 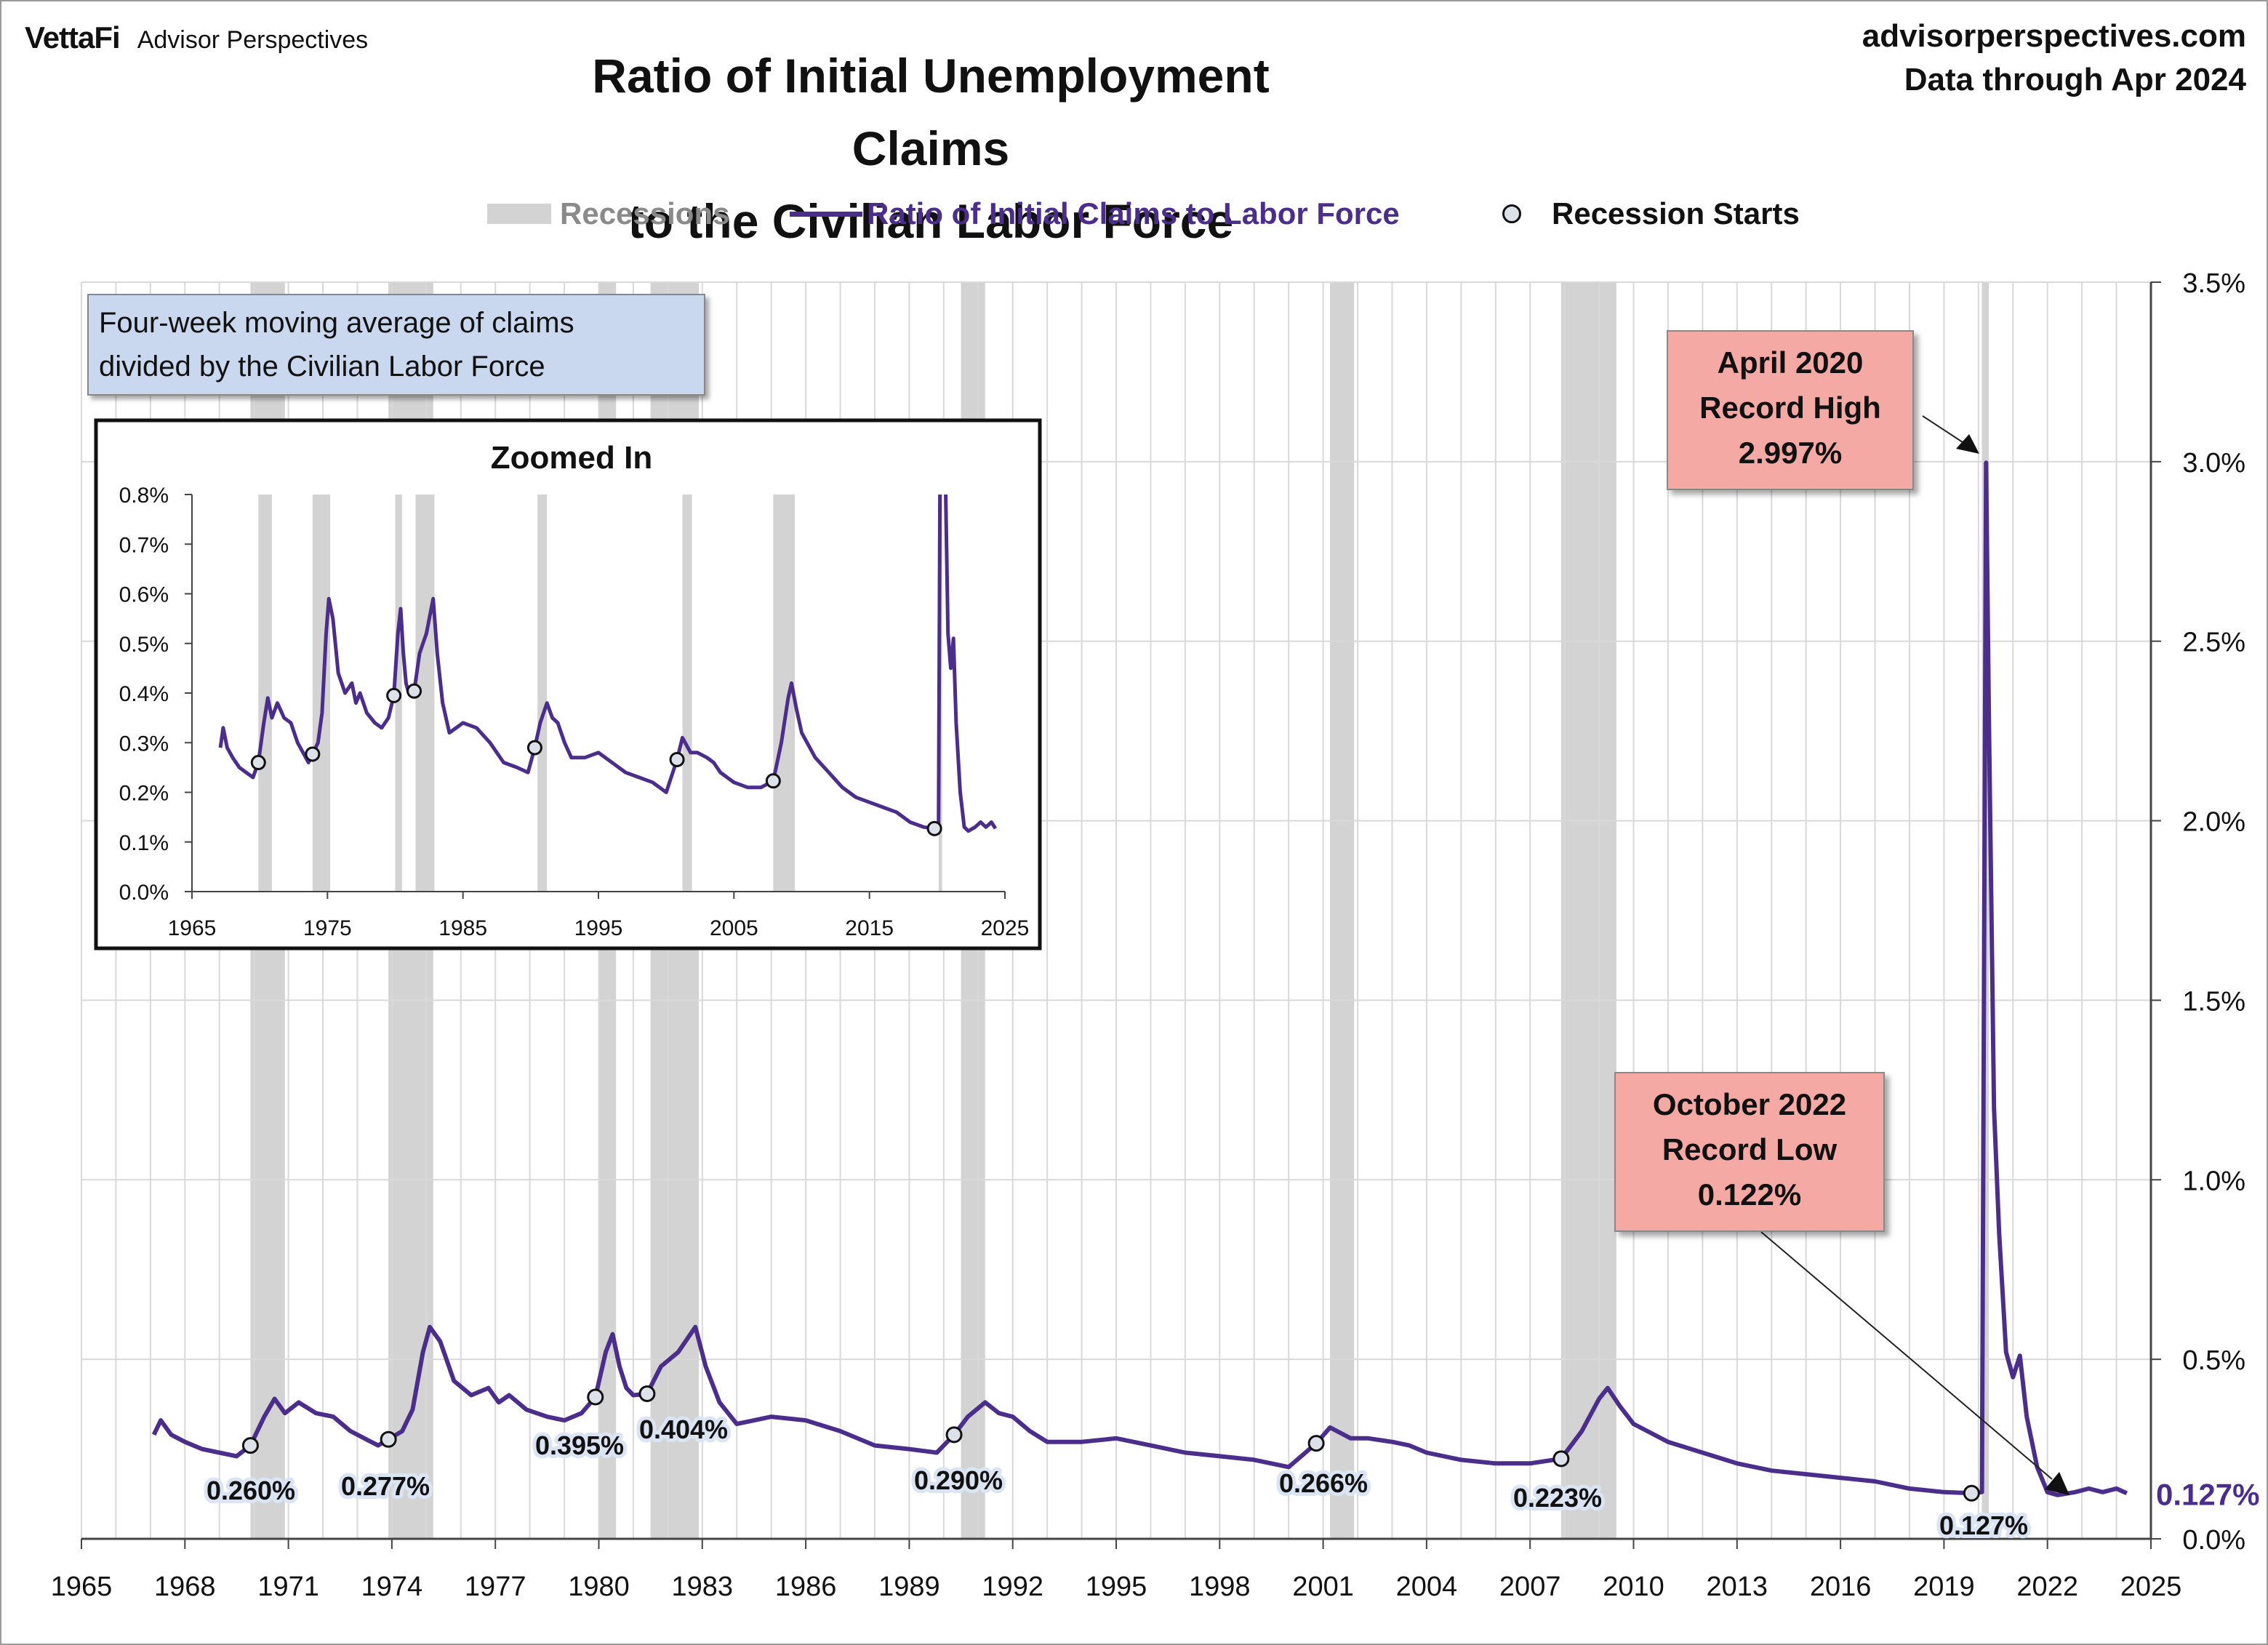 I want to click on x-tick-label: 2022, so click(x=2047, y=1587).